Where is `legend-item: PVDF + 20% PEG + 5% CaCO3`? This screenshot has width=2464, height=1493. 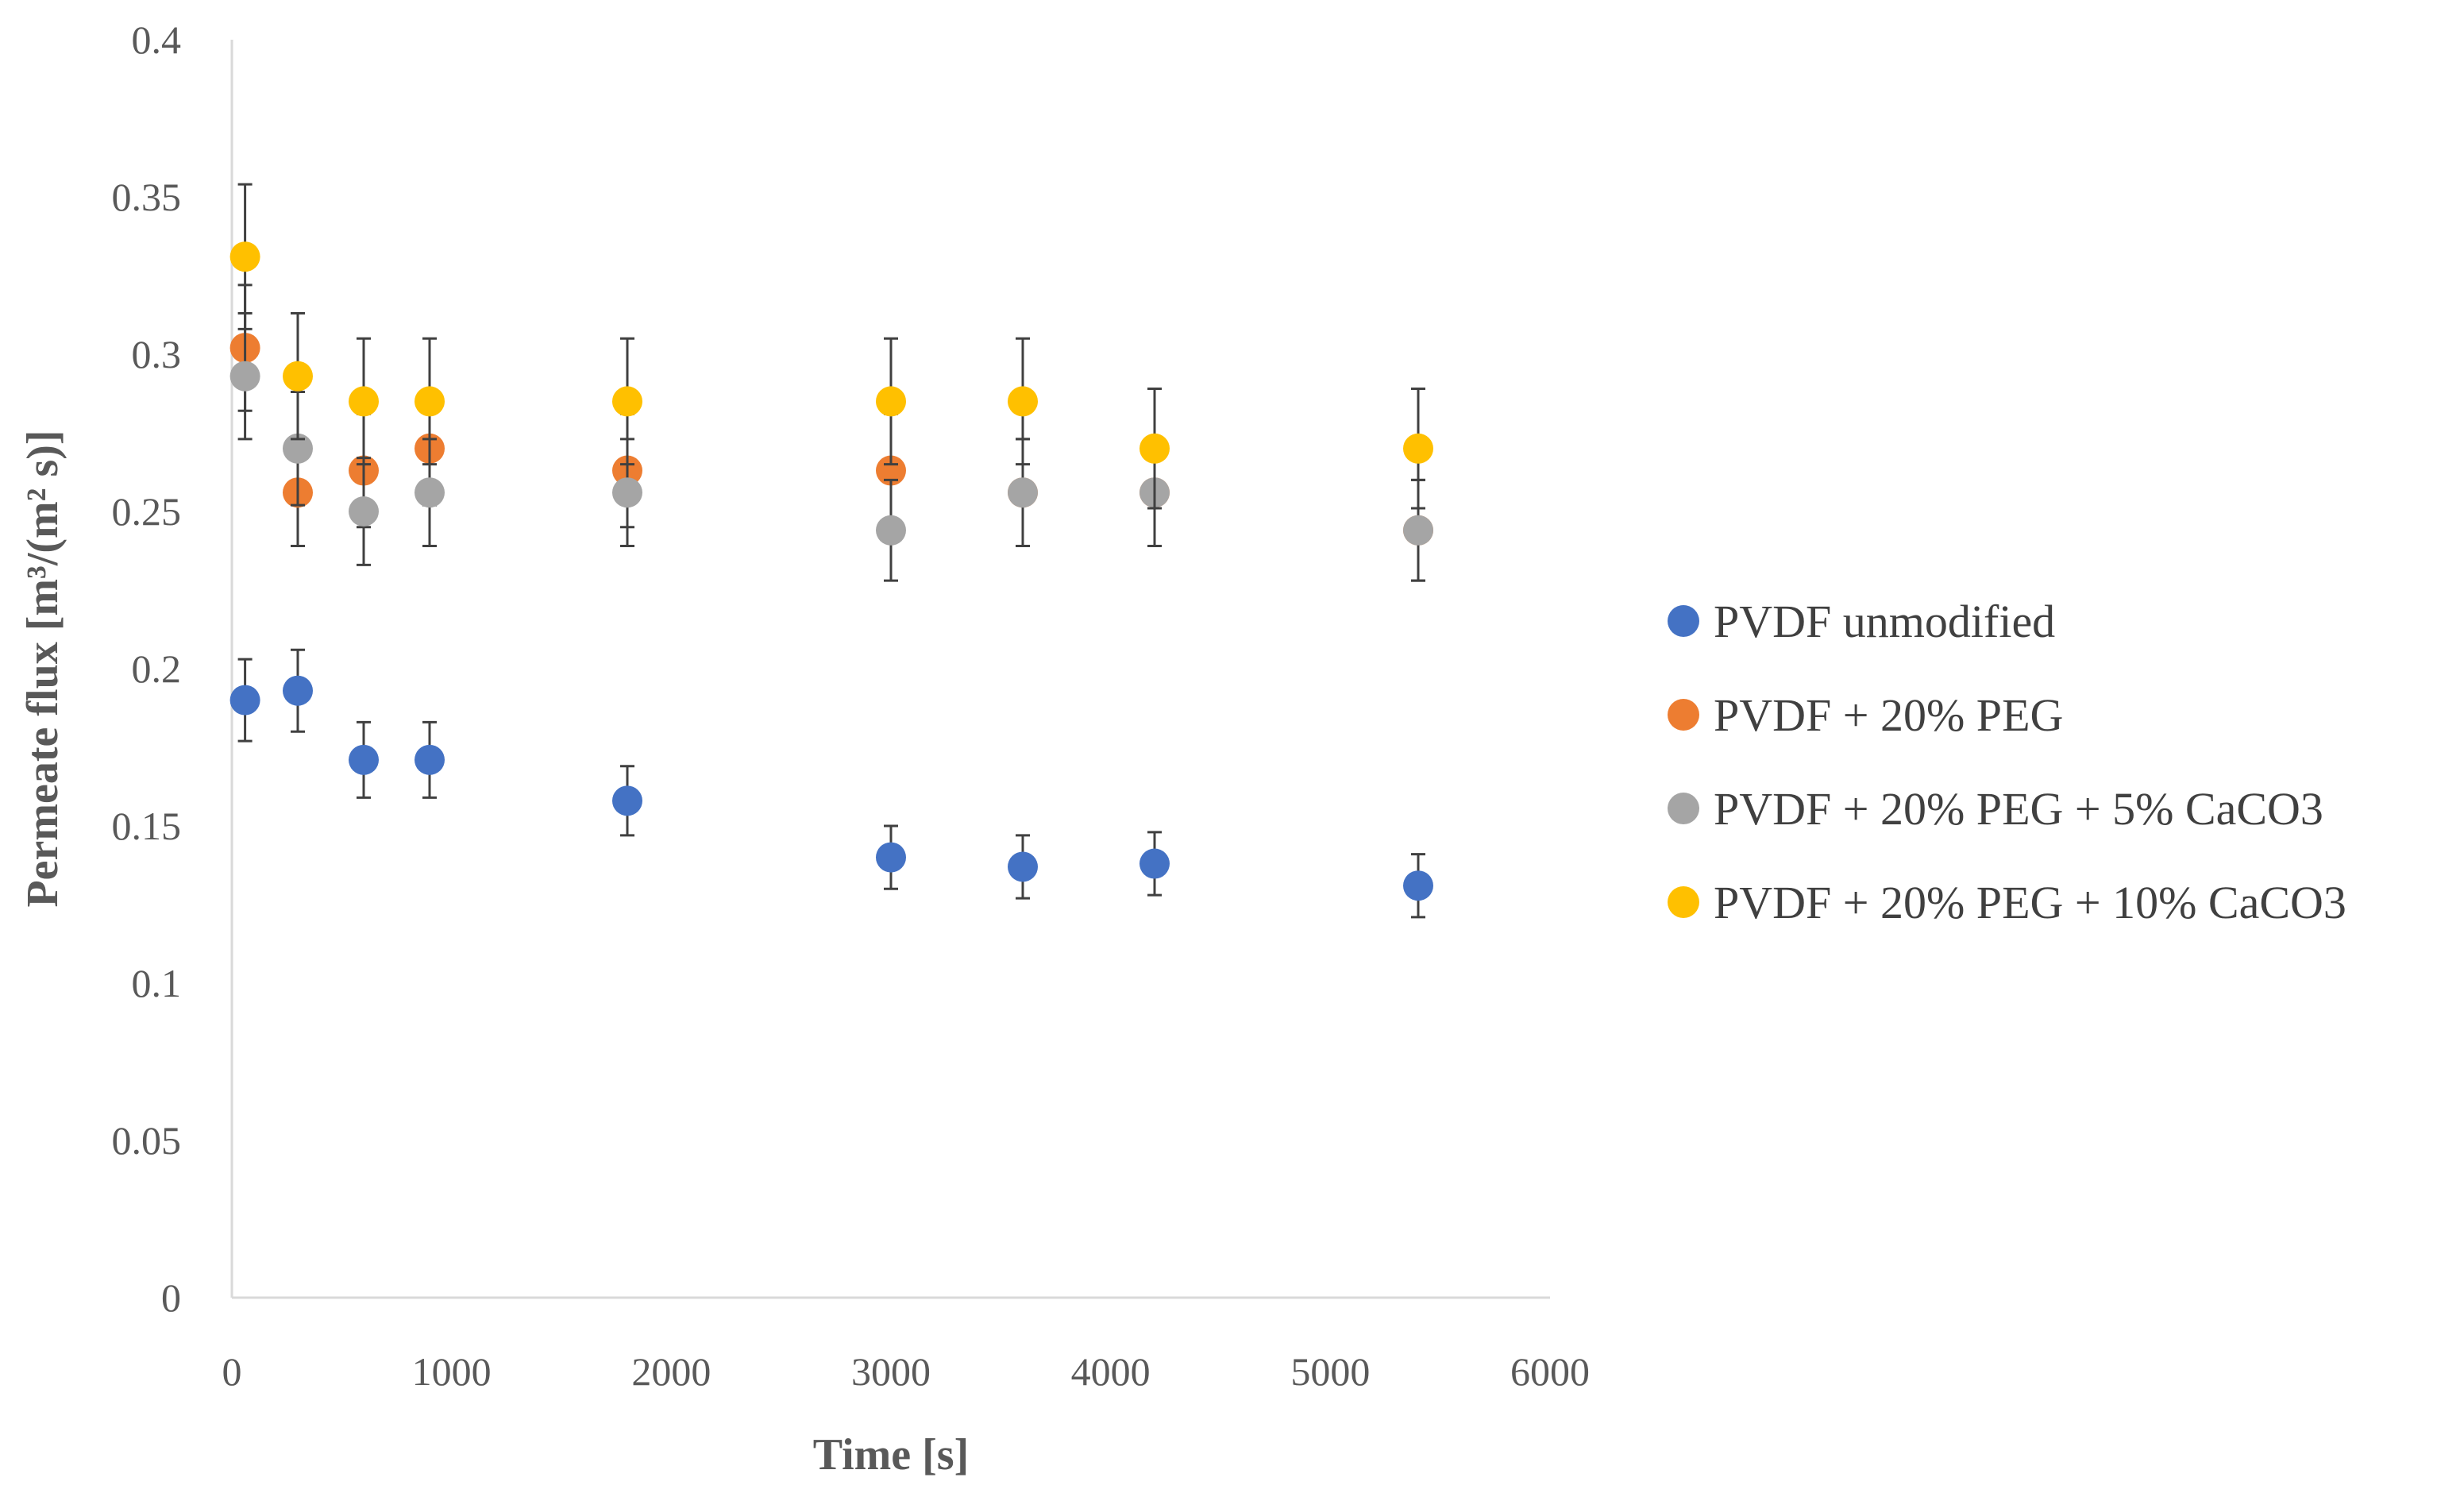
legend-item: PVDF + 20% PEG + 5% CaCO3 is located at coordinates (1995, 809).